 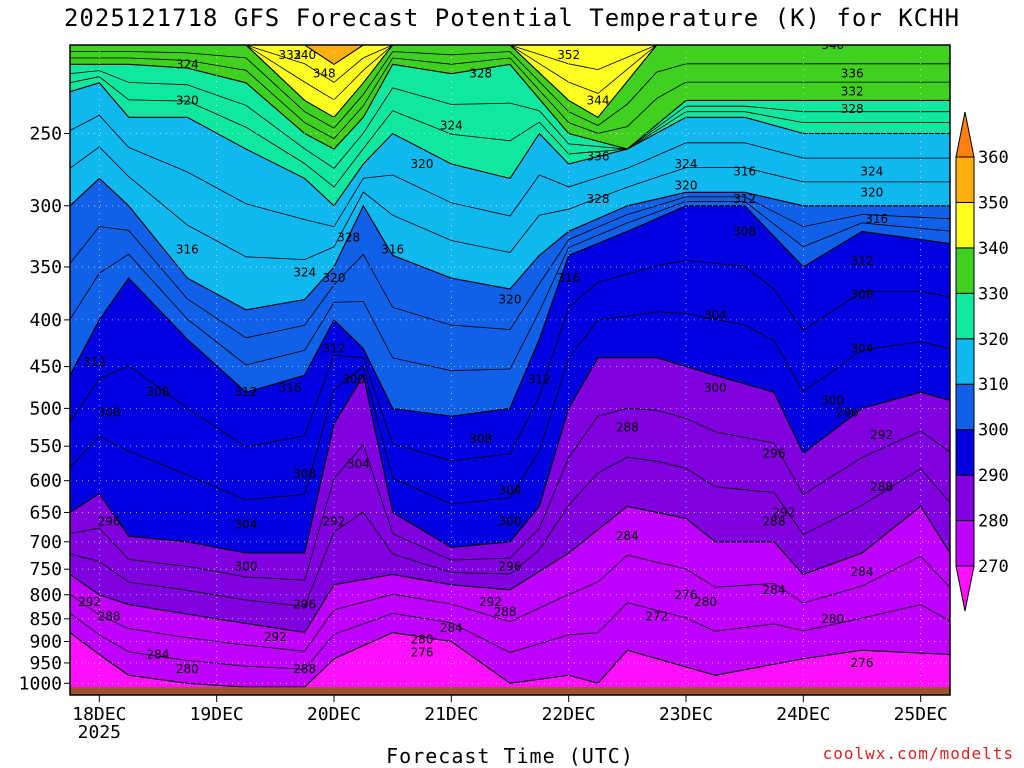 What do you see at coordinates (45, 320) in the screenshot?
I see `y-tick-label: 400` at bounding box center [45, 320].